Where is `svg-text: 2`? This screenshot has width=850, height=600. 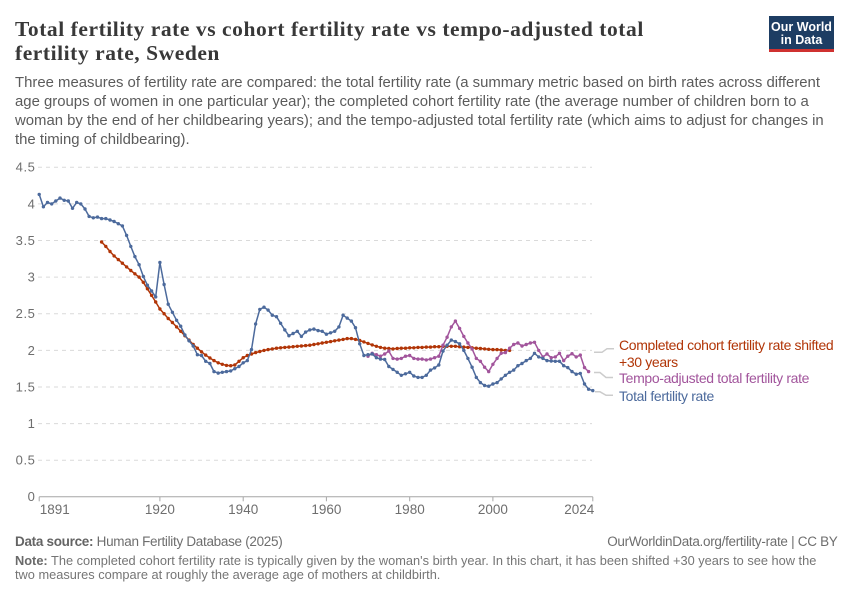 svg-text: 2 is located at coordinates (32, 350).